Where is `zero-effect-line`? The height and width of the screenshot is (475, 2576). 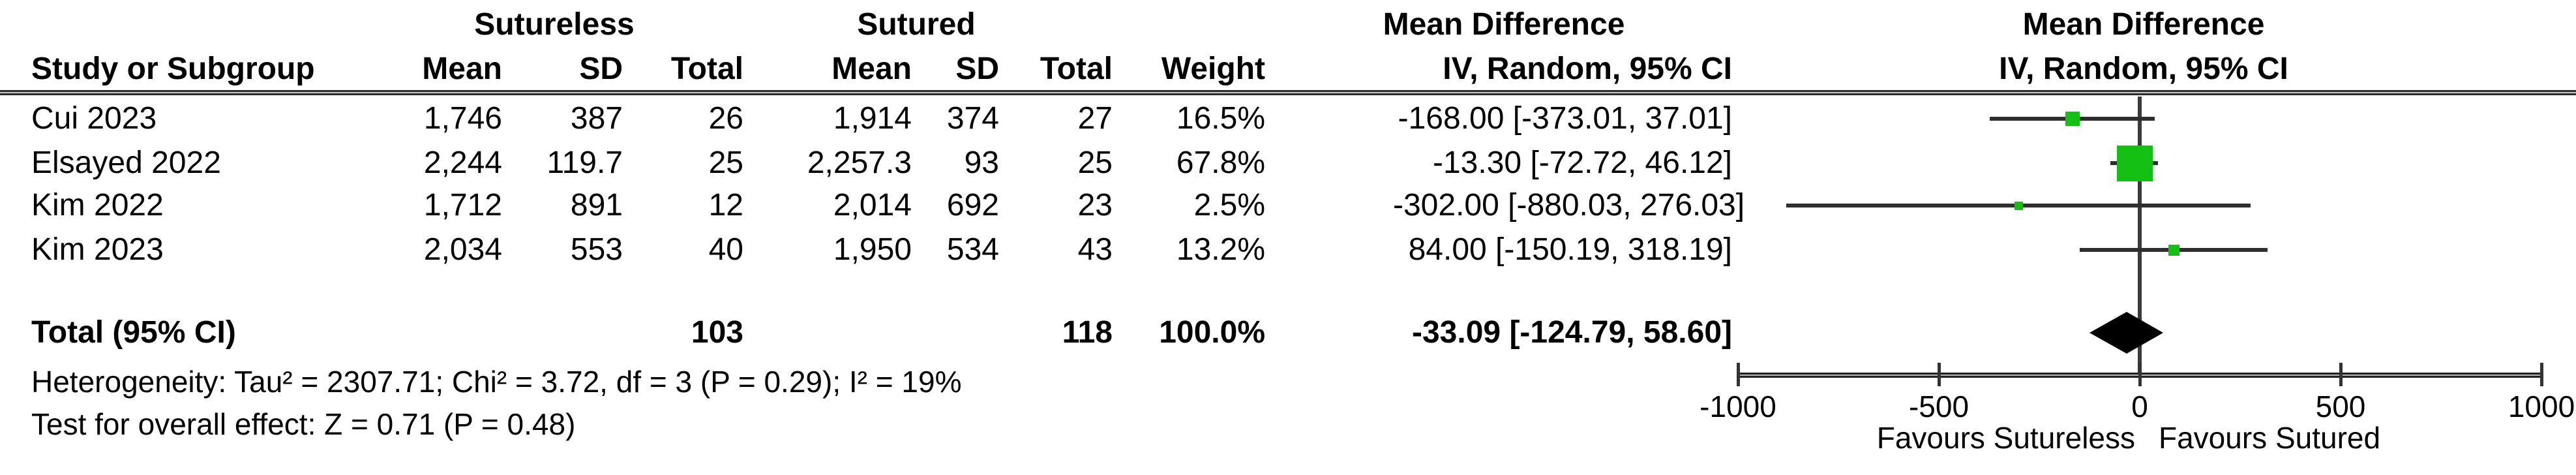
zero-effect-line is located at coordinates (2140, 237).